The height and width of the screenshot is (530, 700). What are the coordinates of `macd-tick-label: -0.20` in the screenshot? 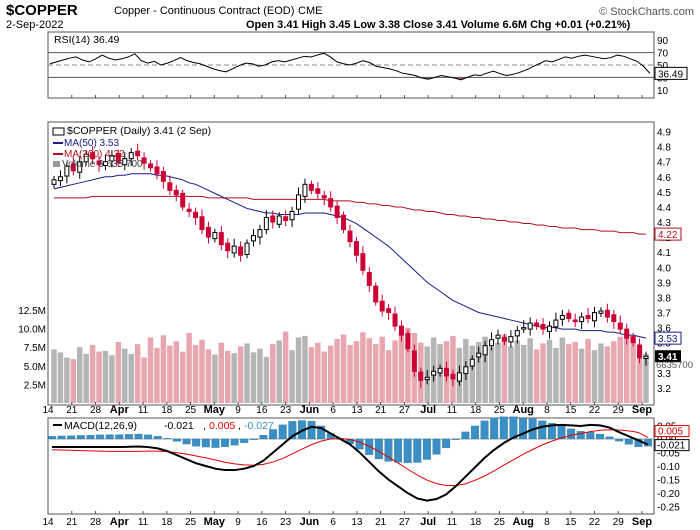 It's located at (668, 494).